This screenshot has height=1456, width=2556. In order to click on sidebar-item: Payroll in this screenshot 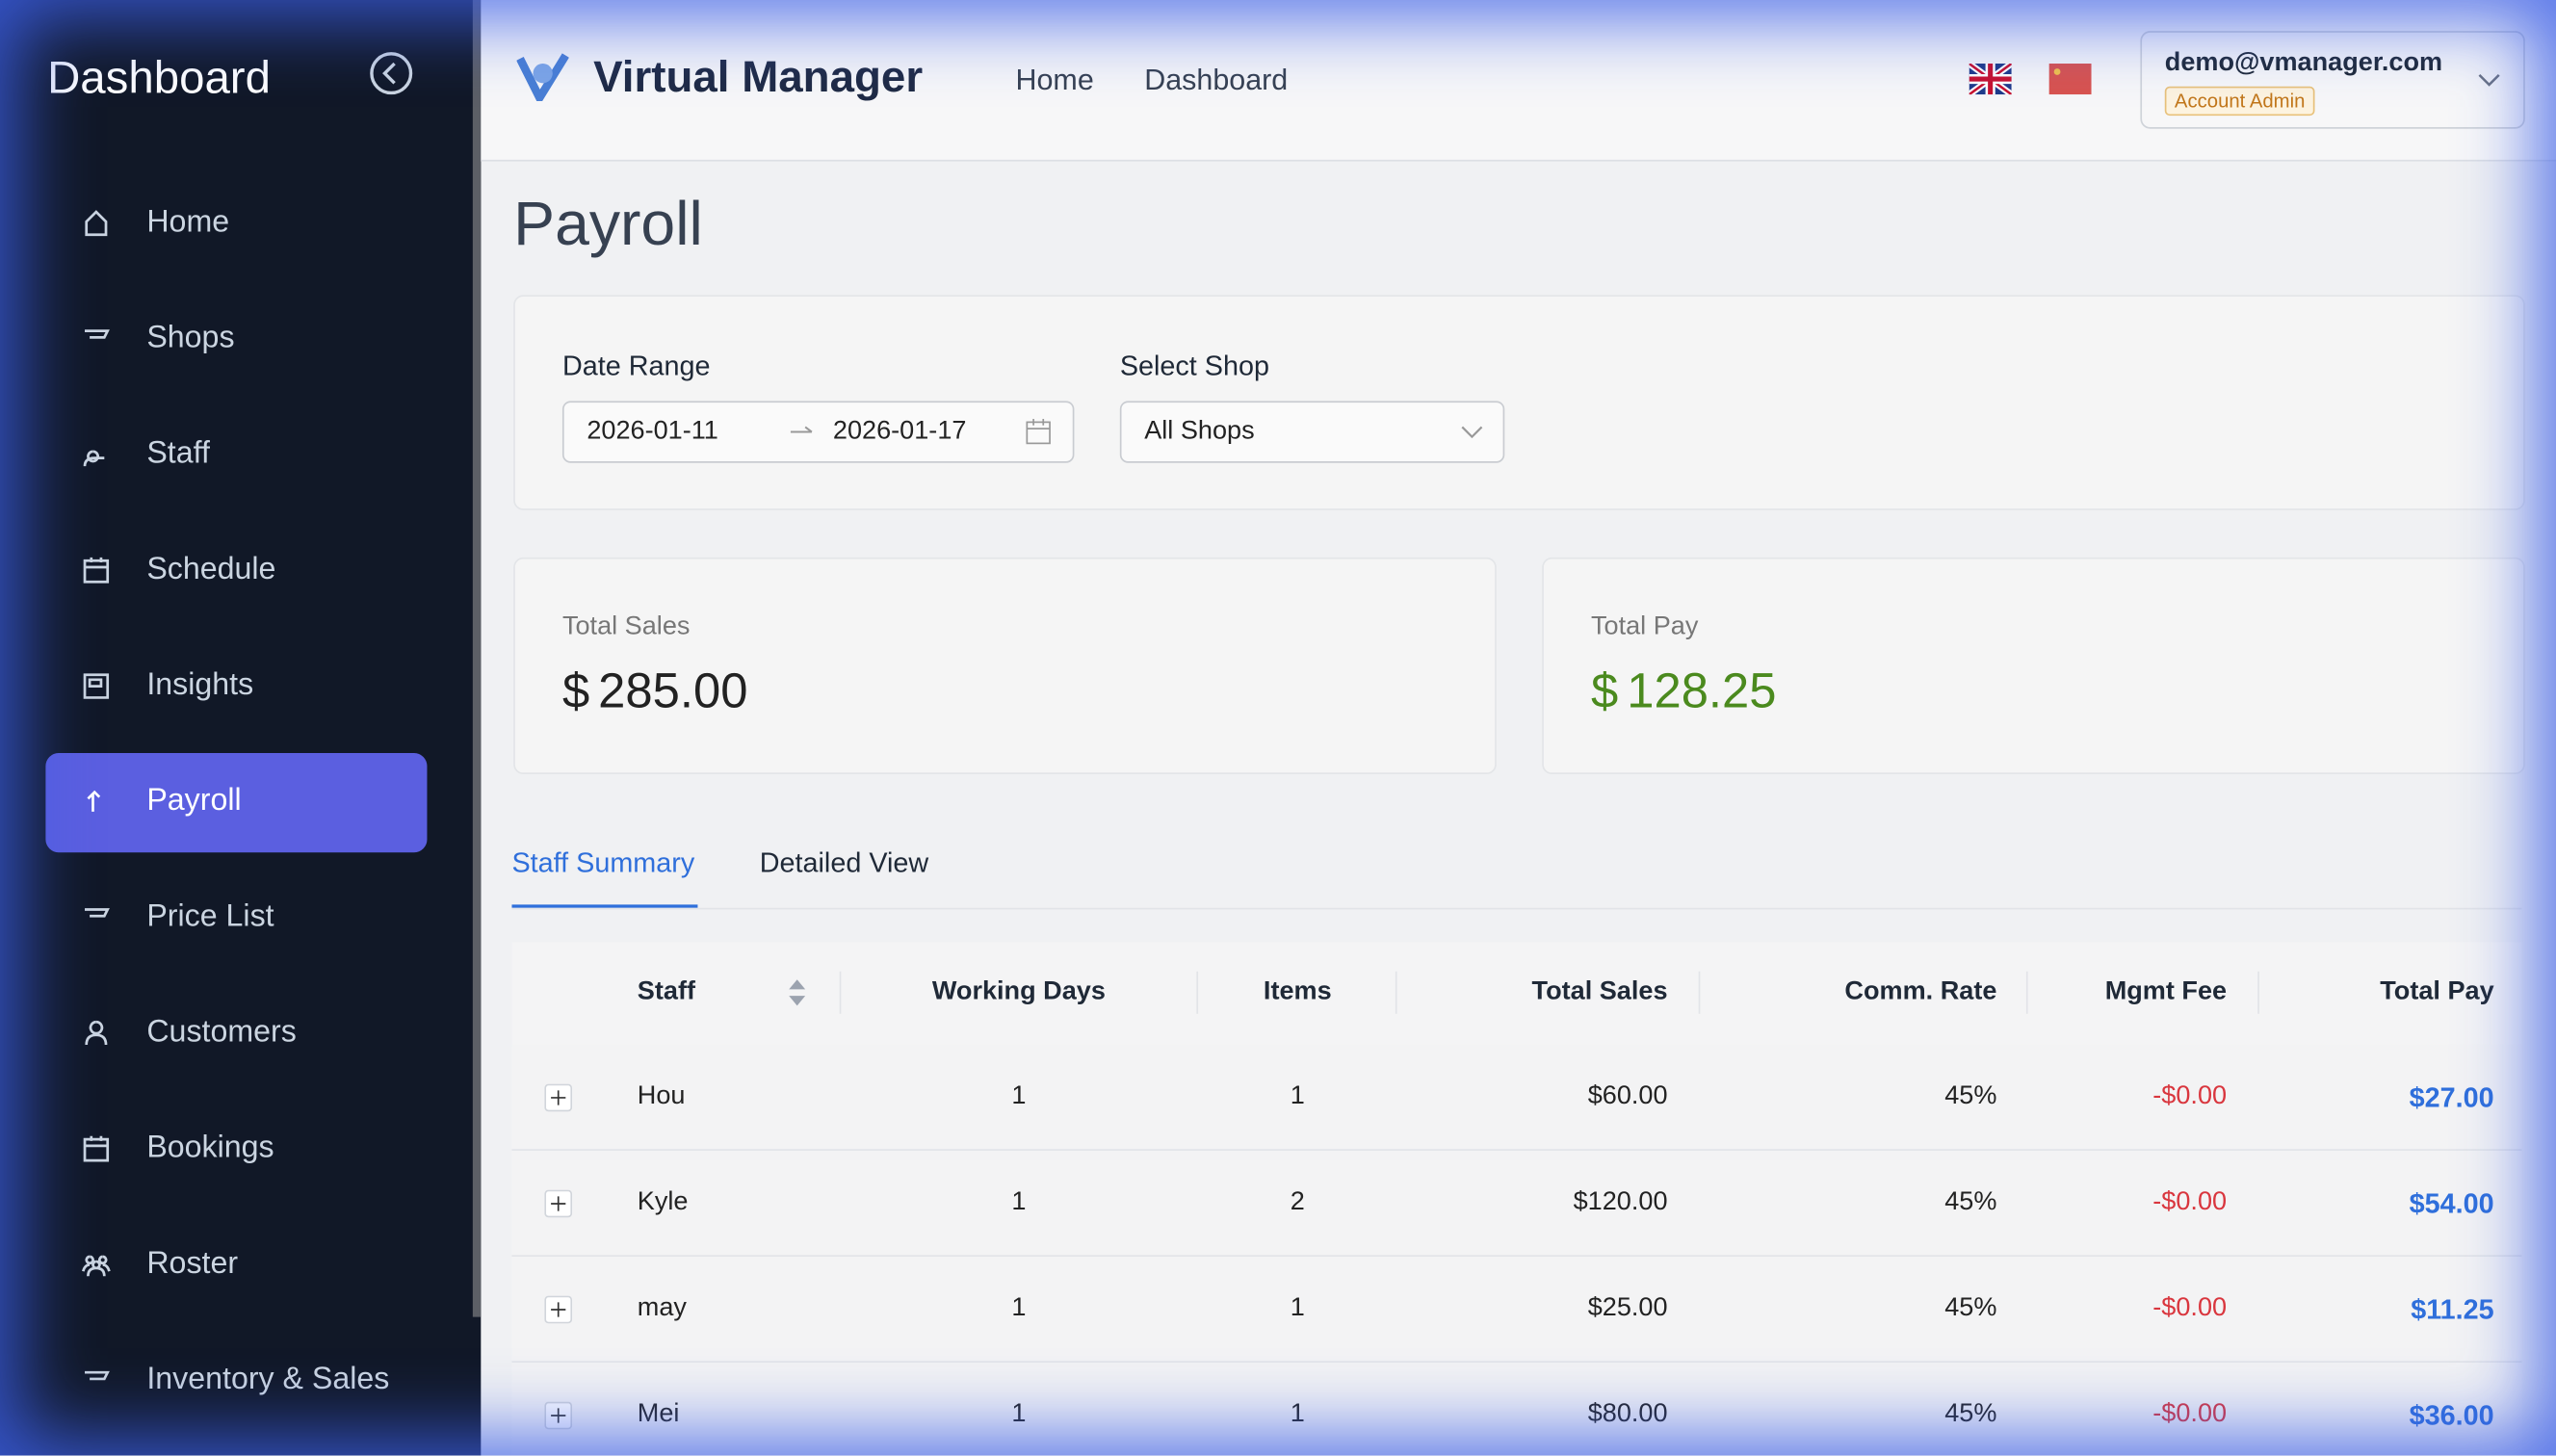, I will do `click(236, 802)`.